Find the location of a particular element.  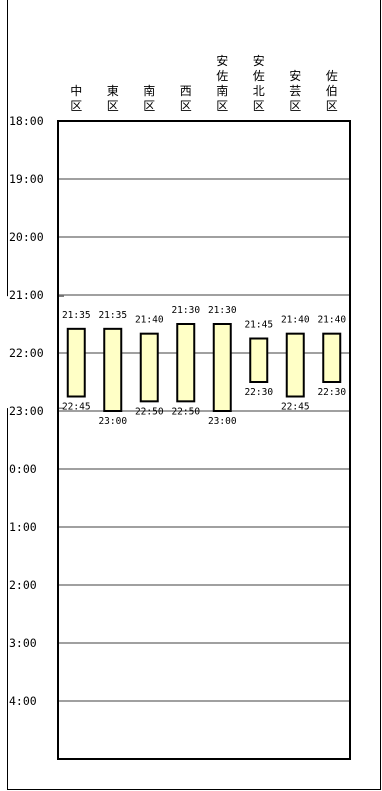

start-label: 21:45 is located at coordinates (258, 325).